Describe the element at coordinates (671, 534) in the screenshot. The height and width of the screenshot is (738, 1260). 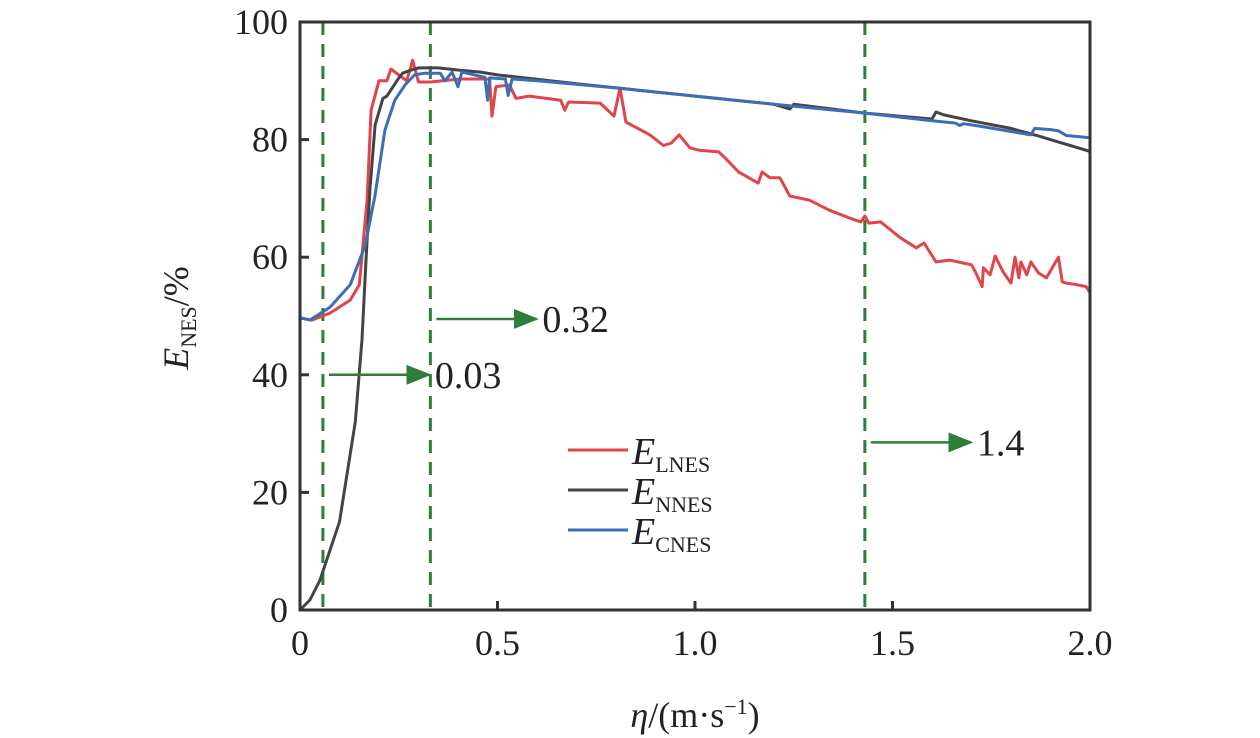
I see `legend-label: ECNES` at that location.